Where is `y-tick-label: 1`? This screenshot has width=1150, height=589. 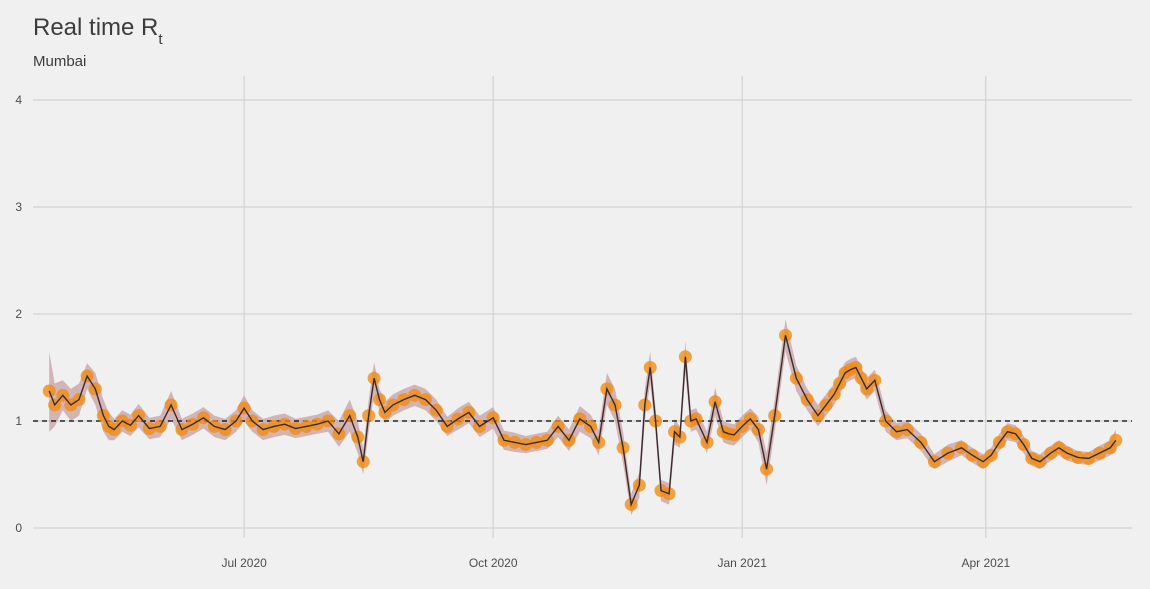
y-tick-label: 1 is located at coordinates (18, 421).